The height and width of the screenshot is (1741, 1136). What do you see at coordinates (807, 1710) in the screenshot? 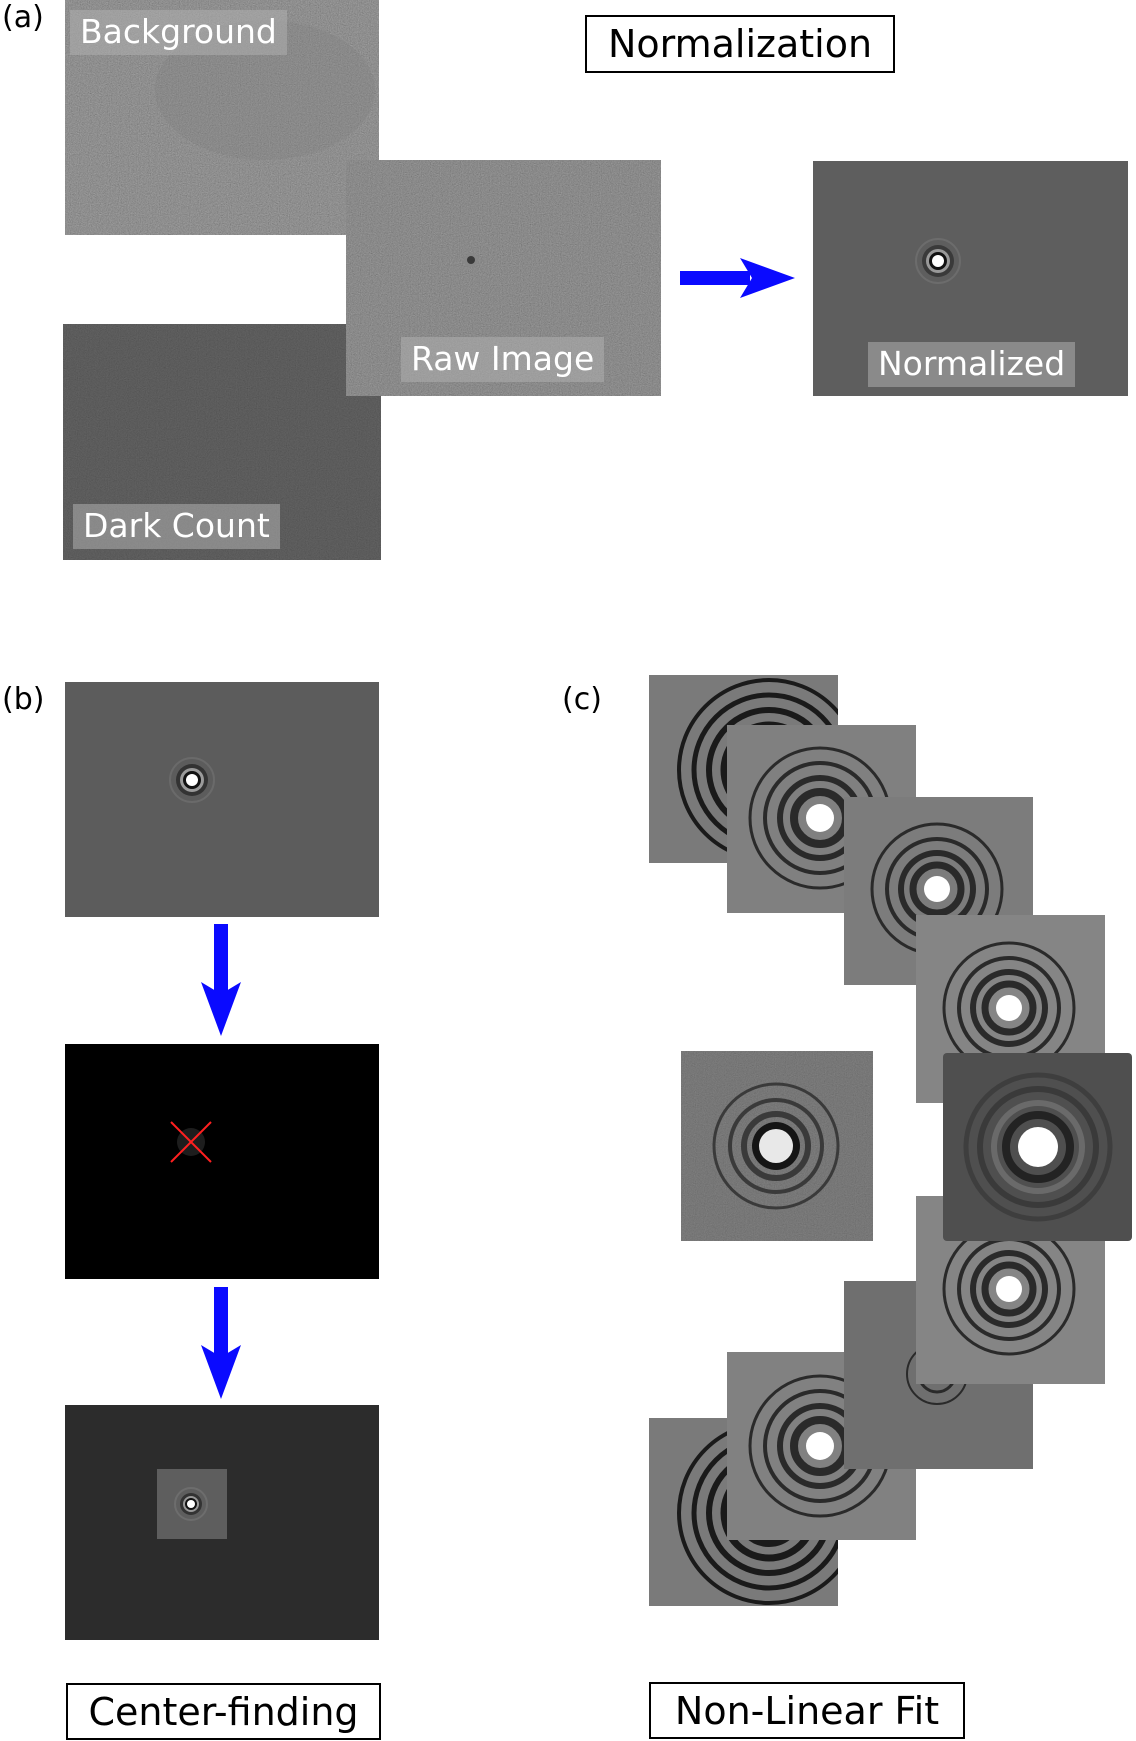
I see `non-linear-fit-title: Non-Linear Fit` at bounding box center [807, 1710].